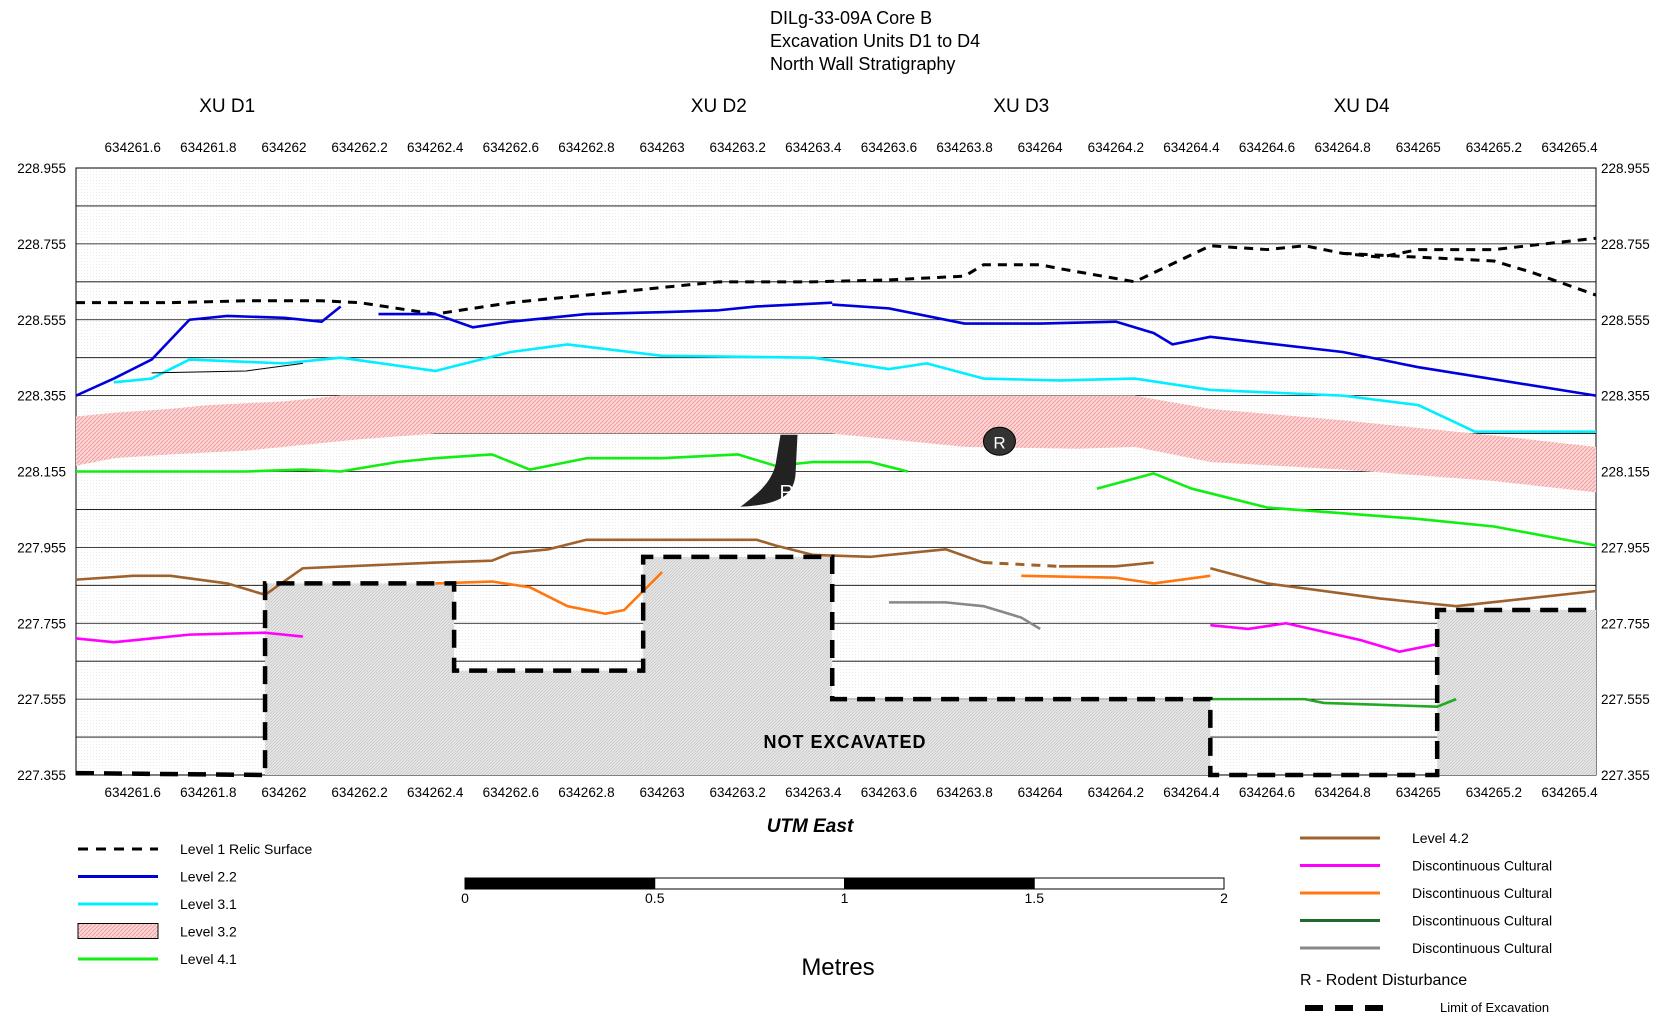 This screenshot has width=1668, height=1014. What do you see at coordinates (1383, 980) in the screenshot?
I see `legend-rodent: R - Rodent Disturbance` at bounding box center [1383, 980].